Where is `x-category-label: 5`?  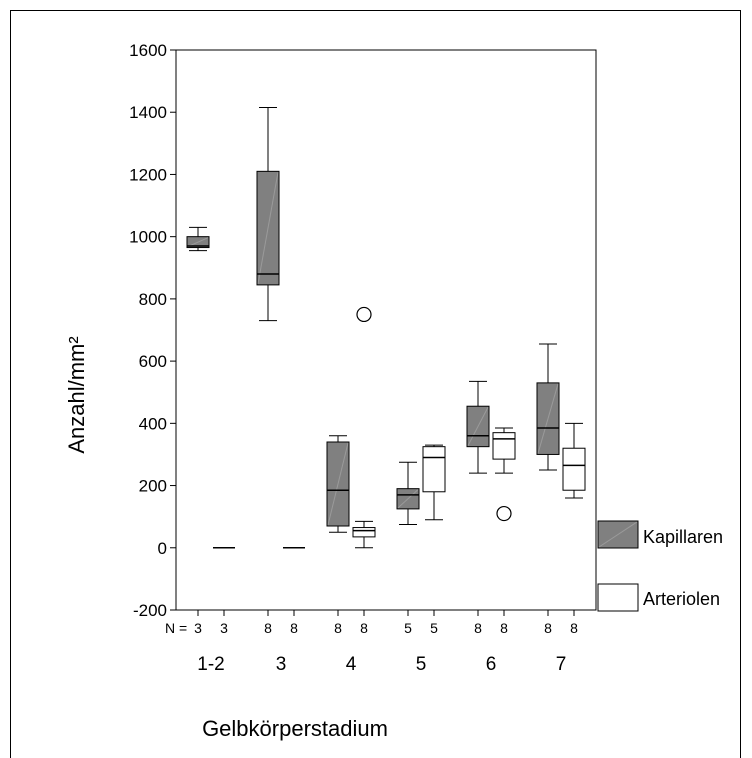 x-category-label: 5 is located at coordinates (421, 664).